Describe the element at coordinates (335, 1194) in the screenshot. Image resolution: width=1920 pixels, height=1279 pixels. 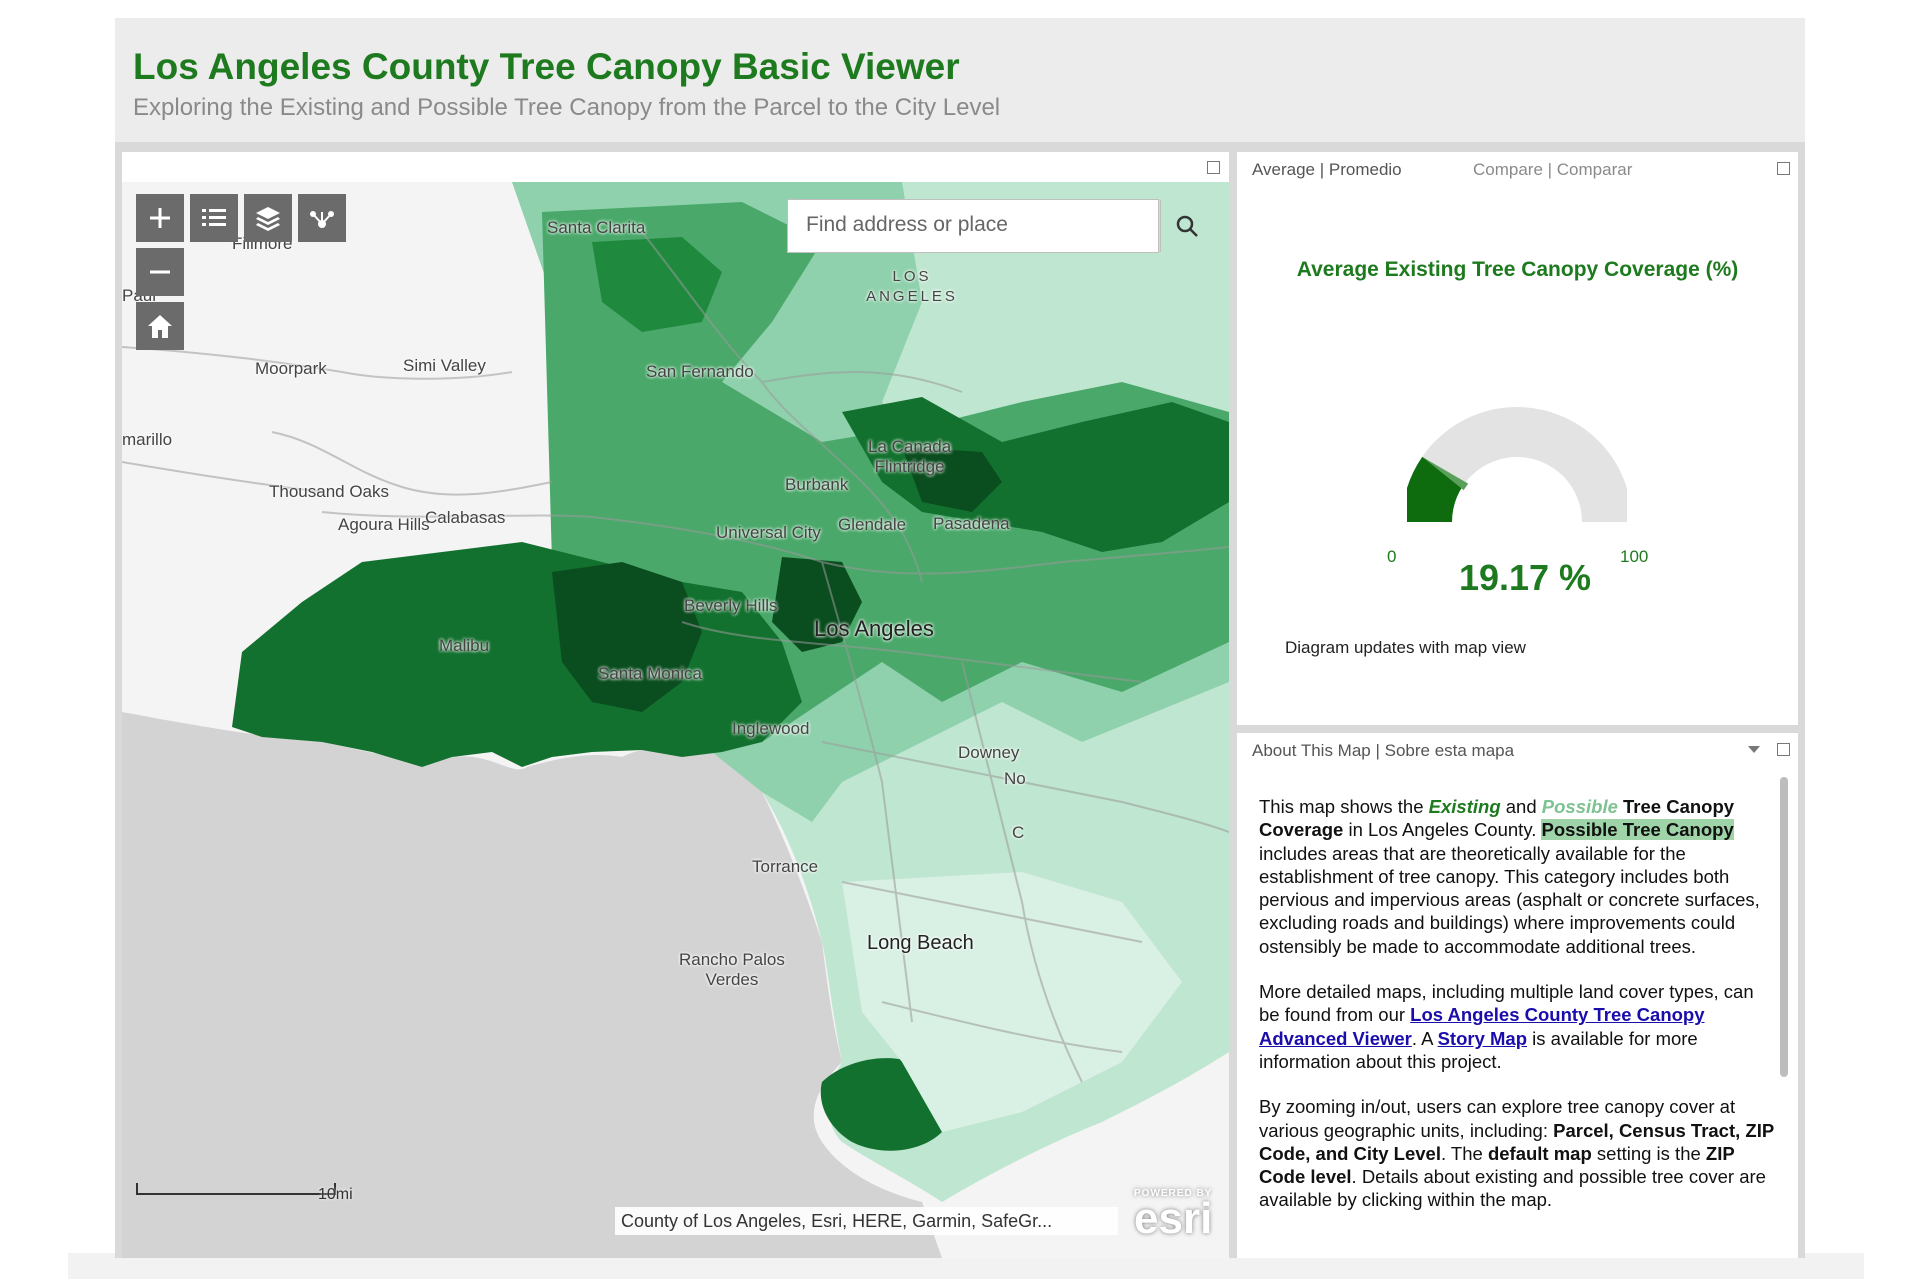
I see `scale-label: 10mi` at that location.